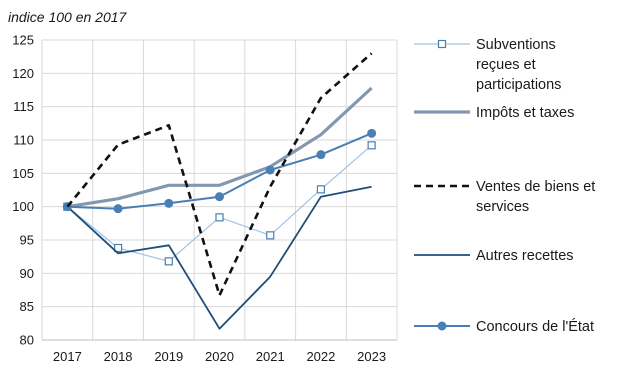  I want to click on x-tick-label: 2023, so click(371, 356).